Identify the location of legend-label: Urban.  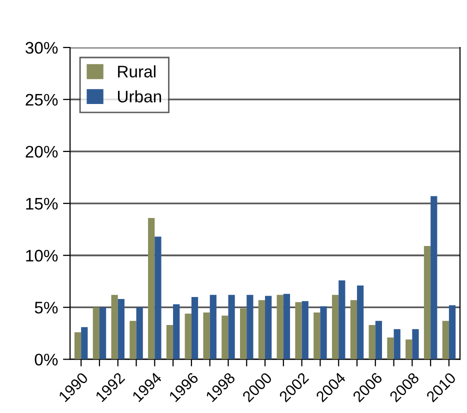
(140, 96).